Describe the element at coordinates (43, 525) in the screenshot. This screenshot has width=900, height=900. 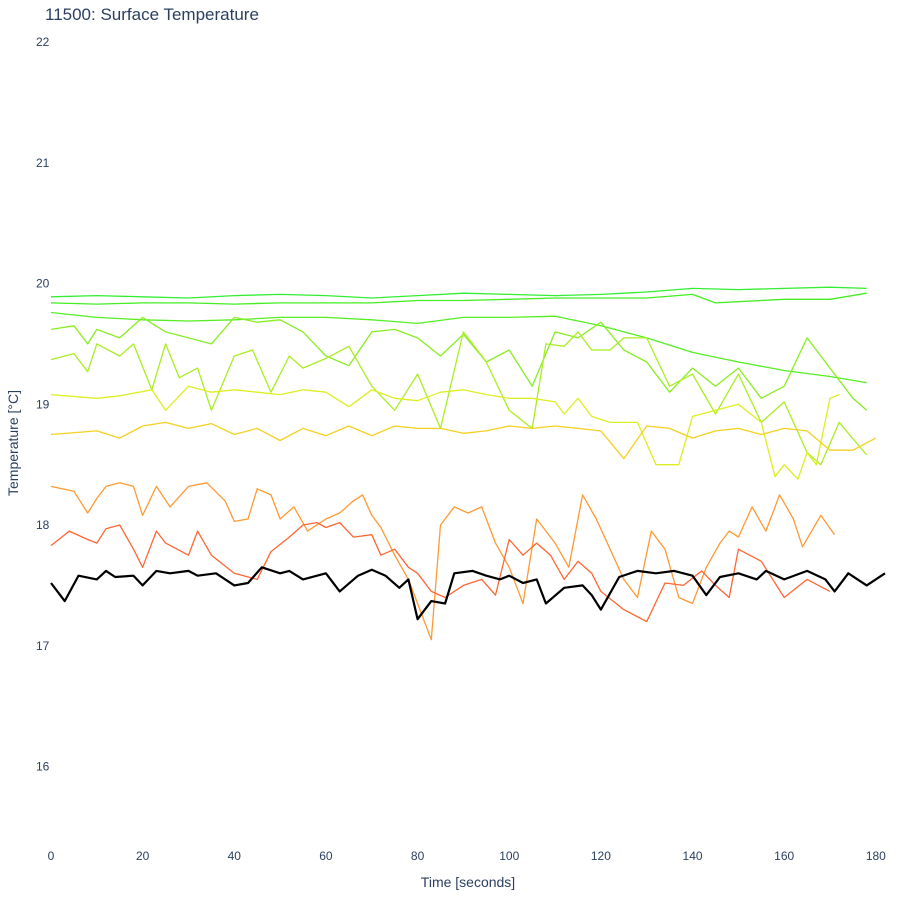
I see `y-tick-label: 18` at that location.